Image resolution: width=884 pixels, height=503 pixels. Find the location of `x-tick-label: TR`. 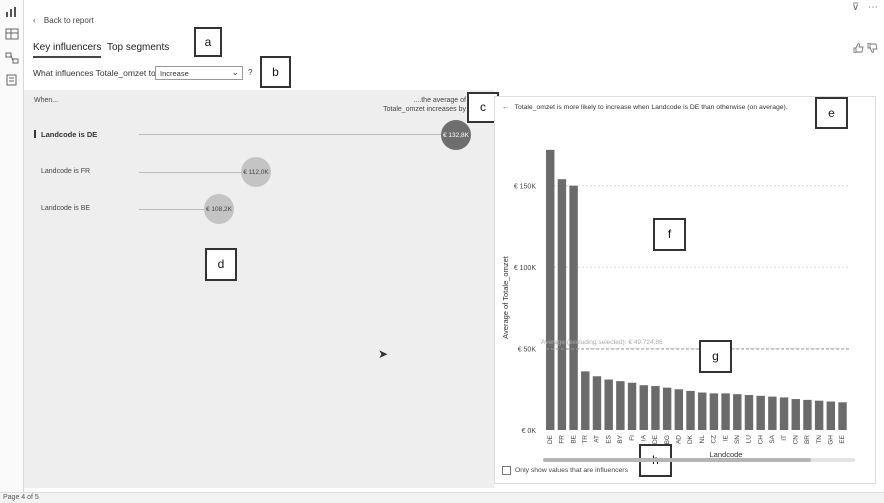

x-tick-label: TR is located at coordinates (585, 439).